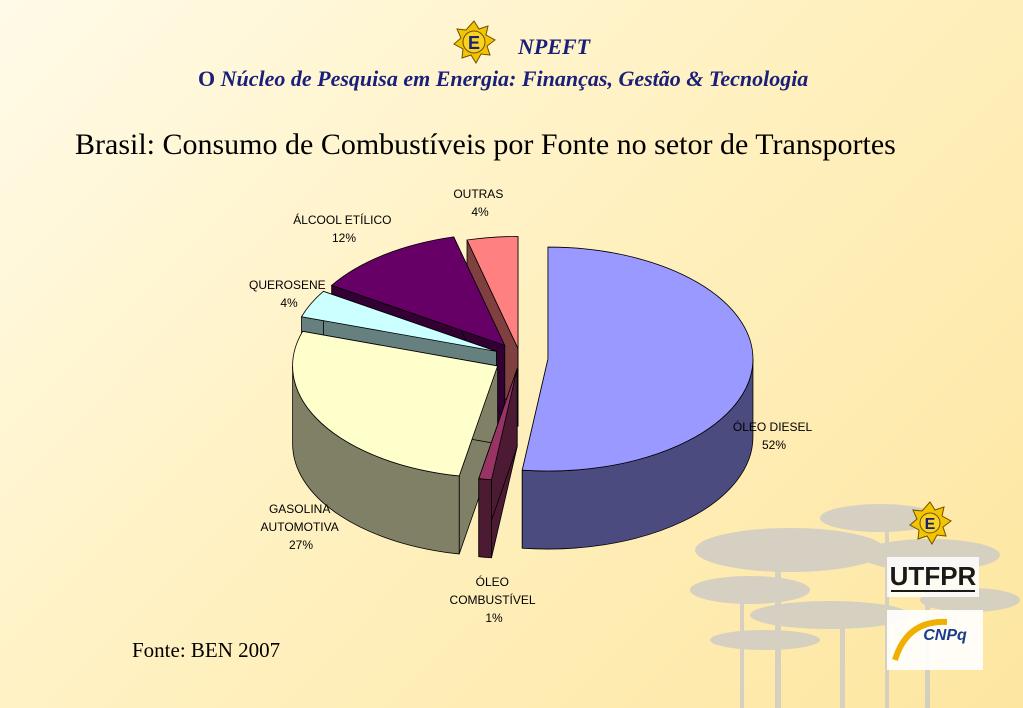 Image resolution: width=1023 pixels, height=708 pixels. What do you see at coordinates (554, 46) in the screenshot?
I see `org-acronym: NPEFT` at bounding box center [554, 46].